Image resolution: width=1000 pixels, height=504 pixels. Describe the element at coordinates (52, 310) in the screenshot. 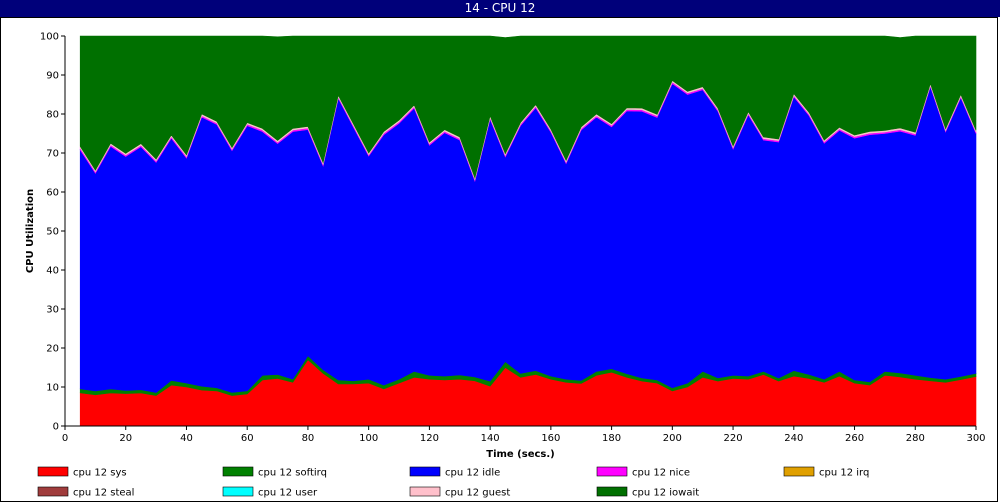

I see `y-tick-label: 30` at that location.